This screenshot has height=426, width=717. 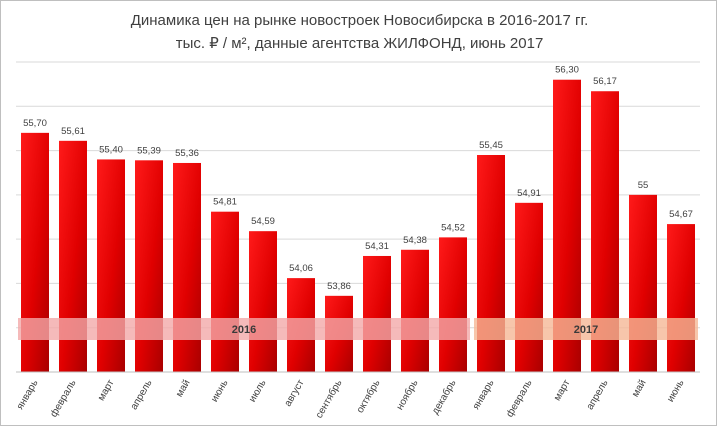 What do you see at coordinates (415, 240) in the screenshot?
I see `bar-value-label: 54,38` at bounding box center [415, 240].